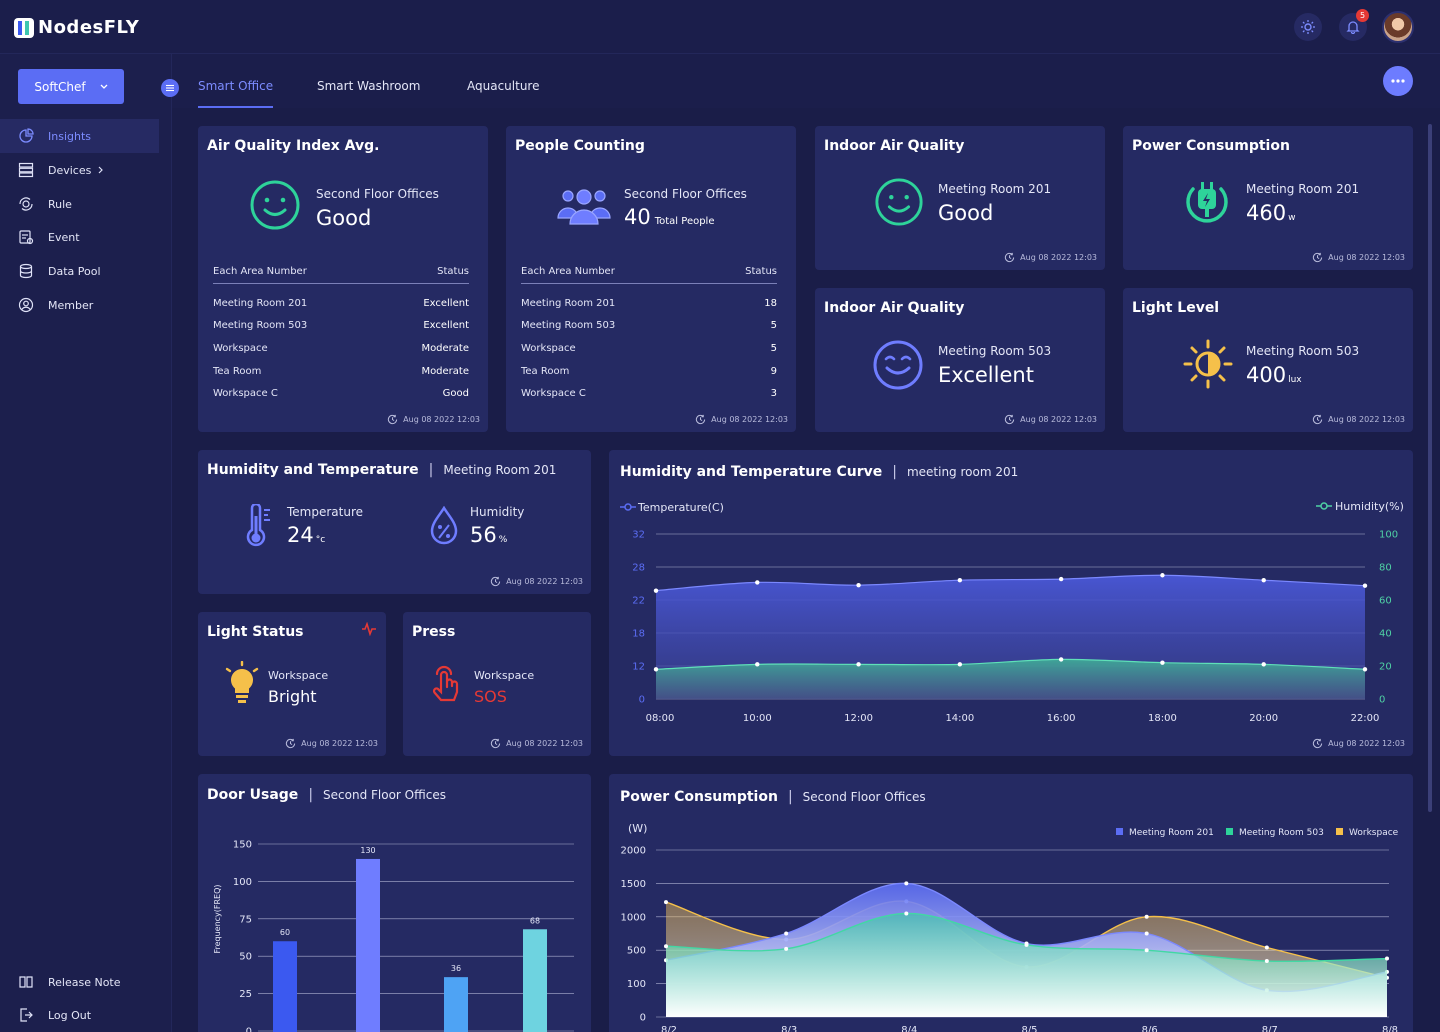  What do you see at coordinates (628, 507) in the screenshot?
I see `legend-temperature-dot` at bounding box center [628, 507].